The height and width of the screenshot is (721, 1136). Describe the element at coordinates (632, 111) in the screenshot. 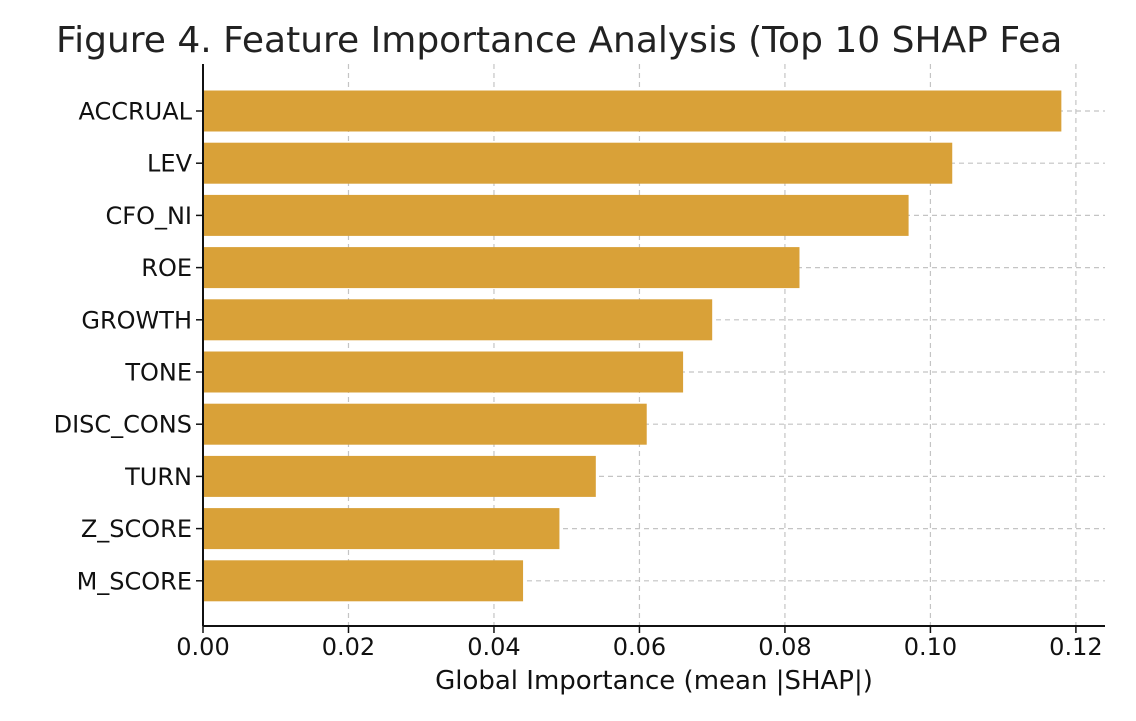

I see `bar-accrual` at that location.